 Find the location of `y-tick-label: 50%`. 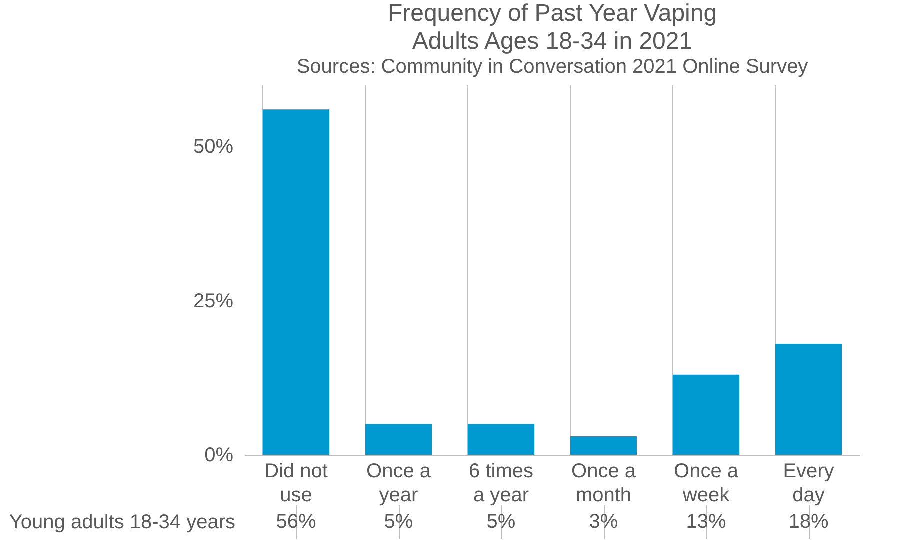

y-tick-label: 50% is located at coordinates (213, 147).